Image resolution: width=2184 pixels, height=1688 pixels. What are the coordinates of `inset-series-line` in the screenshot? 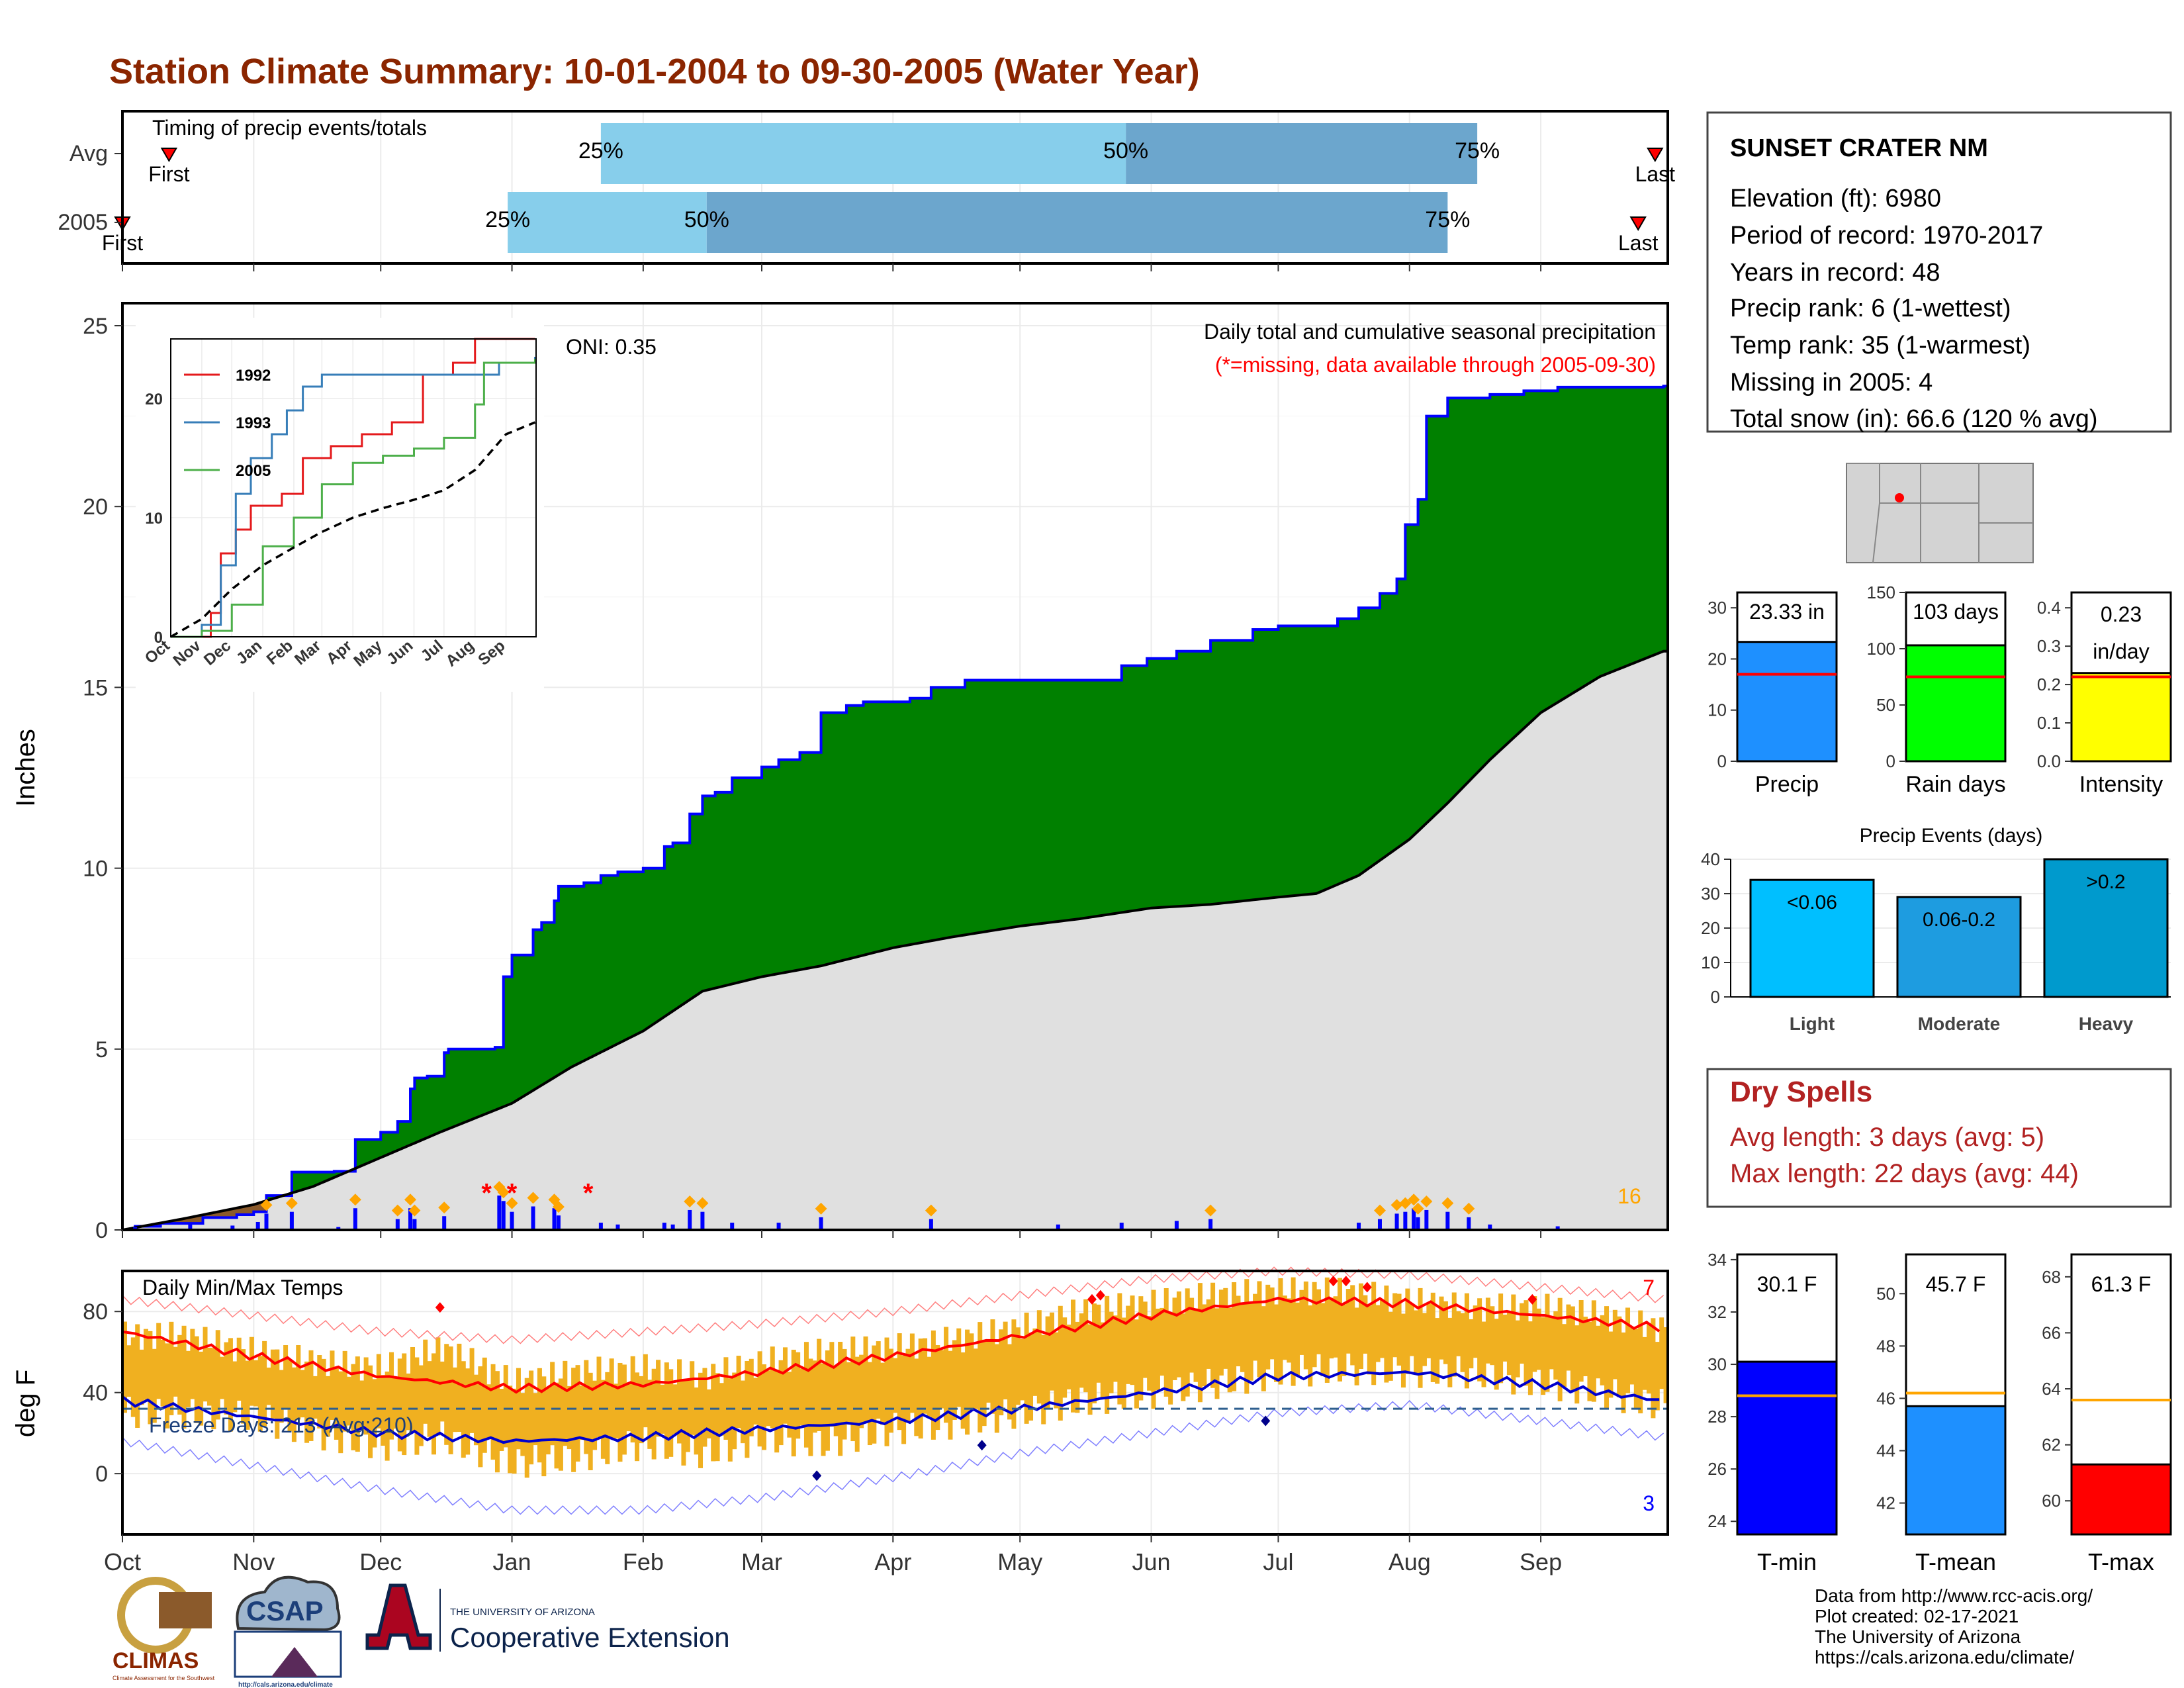 It's located at (353, 498).